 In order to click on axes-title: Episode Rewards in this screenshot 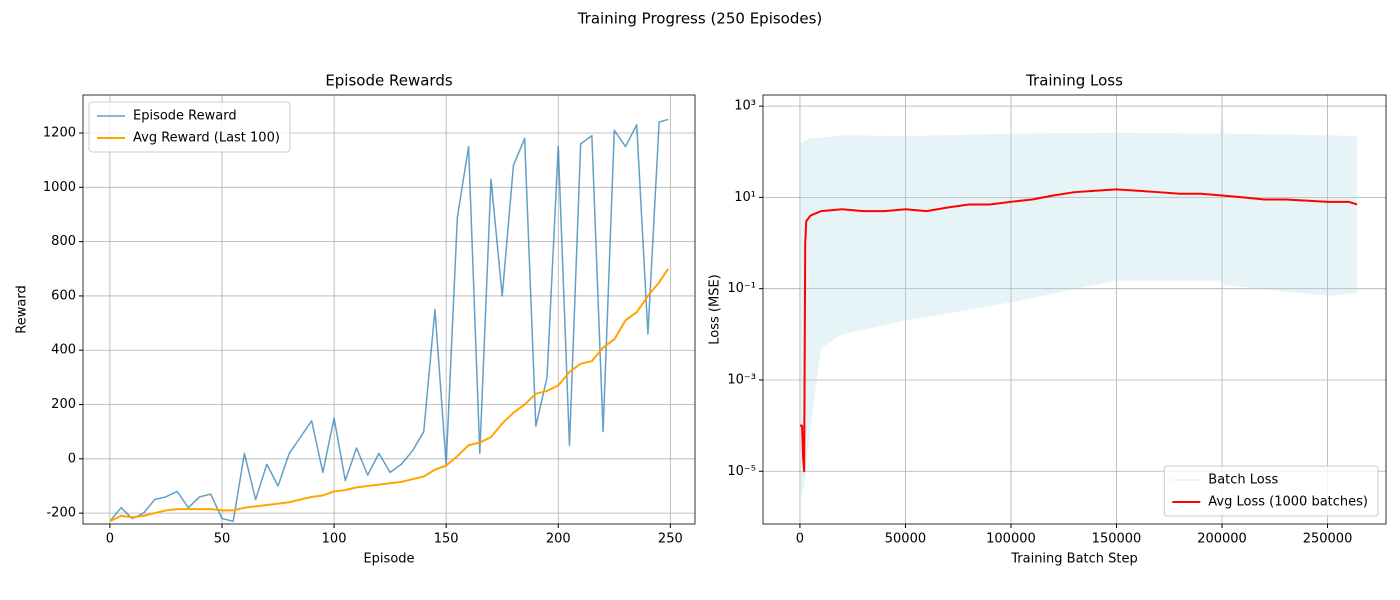, I will do `click(389, 81)`.